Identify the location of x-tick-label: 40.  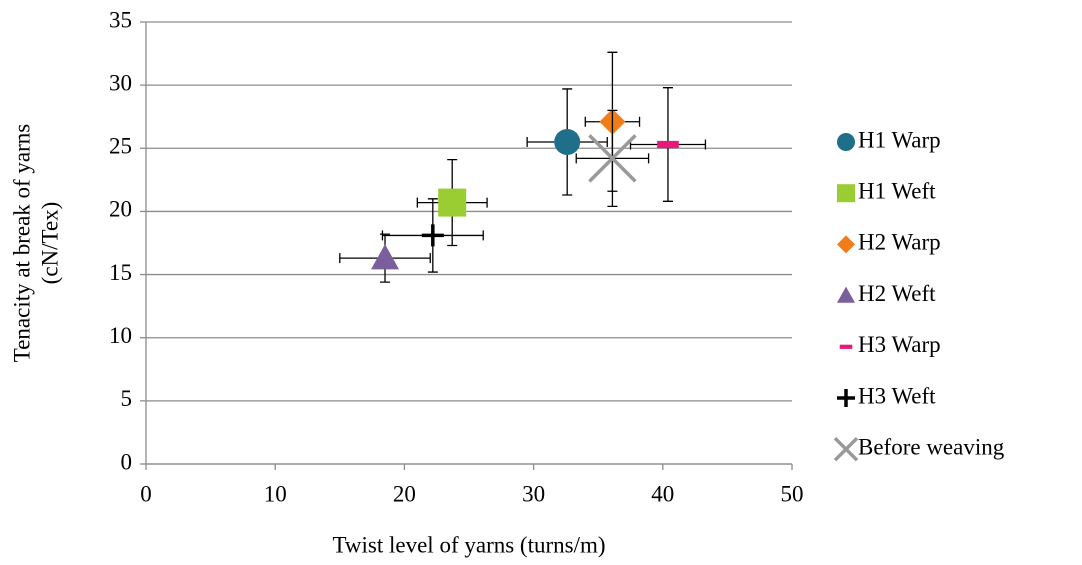
(662, 493).